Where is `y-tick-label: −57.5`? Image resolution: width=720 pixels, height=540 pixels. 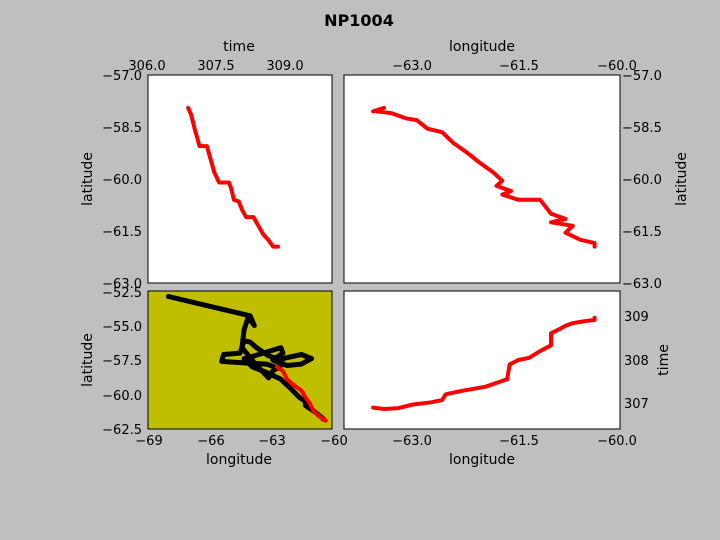
y-tick-label: −57.5 is located at coordinates (122, 361).